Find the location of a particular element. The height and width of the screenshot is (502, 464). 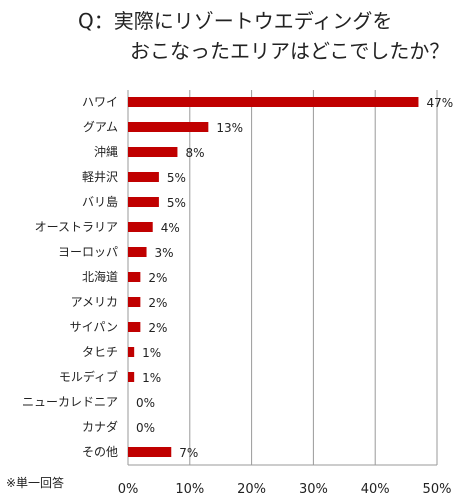

chart-title-line2: おこなったエリアはどこでしたか？ is located at coordinates (290, 51).